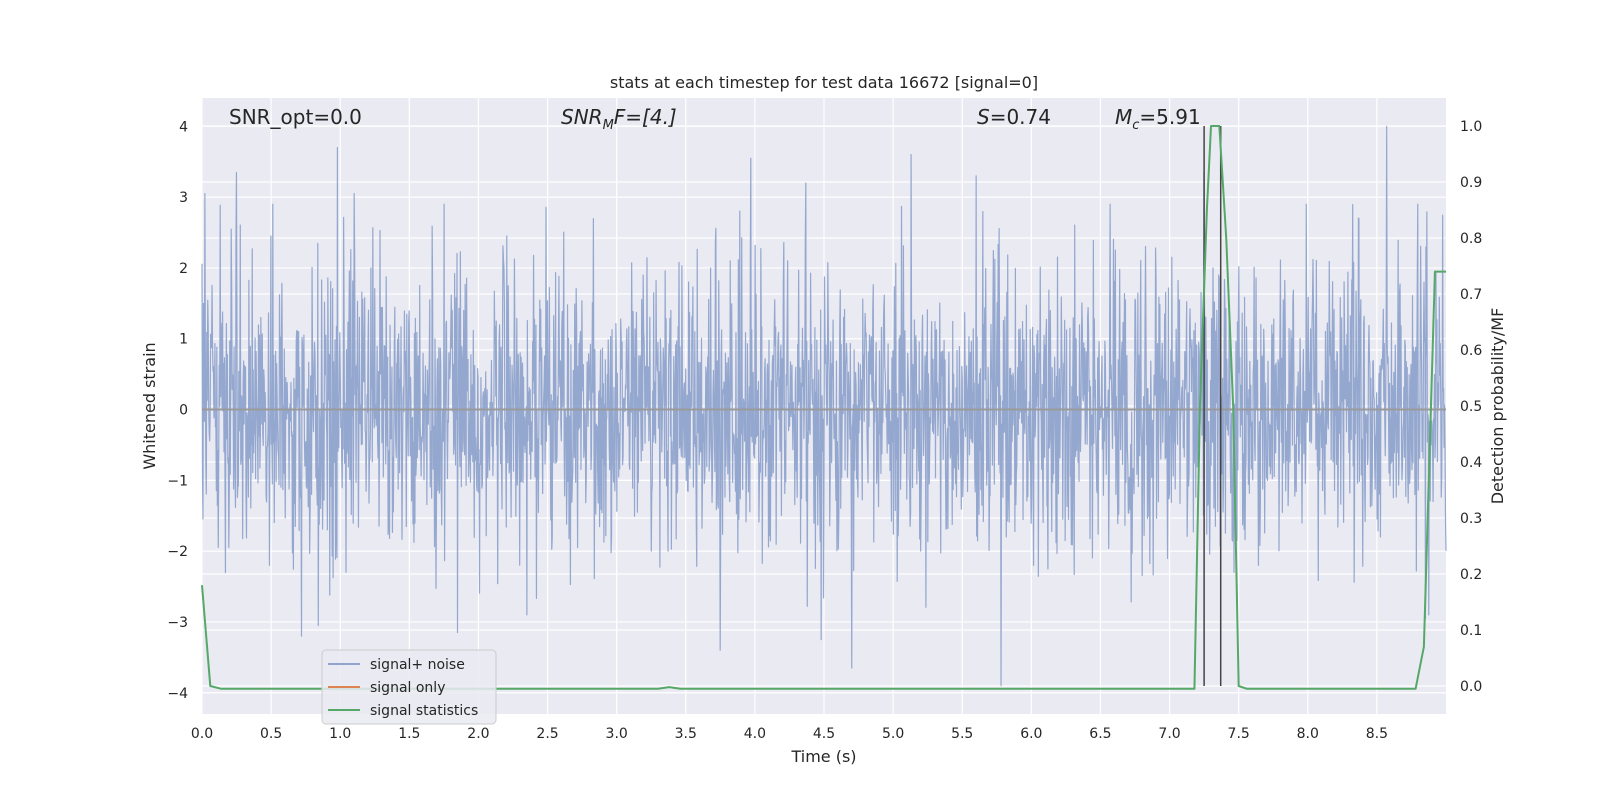 This screenshot has height=800, width=1600. Describe the element at coordinates (183, 269) in the screenshot. I see `y-tick-label-6: 2` at that location.